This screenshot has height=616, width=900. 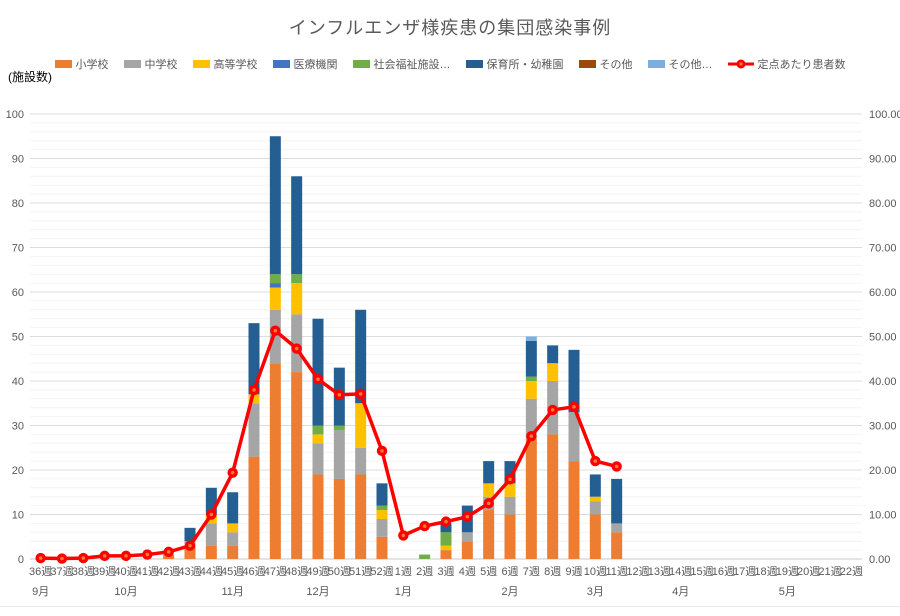 What do you see at coordinates (275, 571) in the screenshot?
I see `x-axis-week-label: 47週` at bounding box center [275, 571].